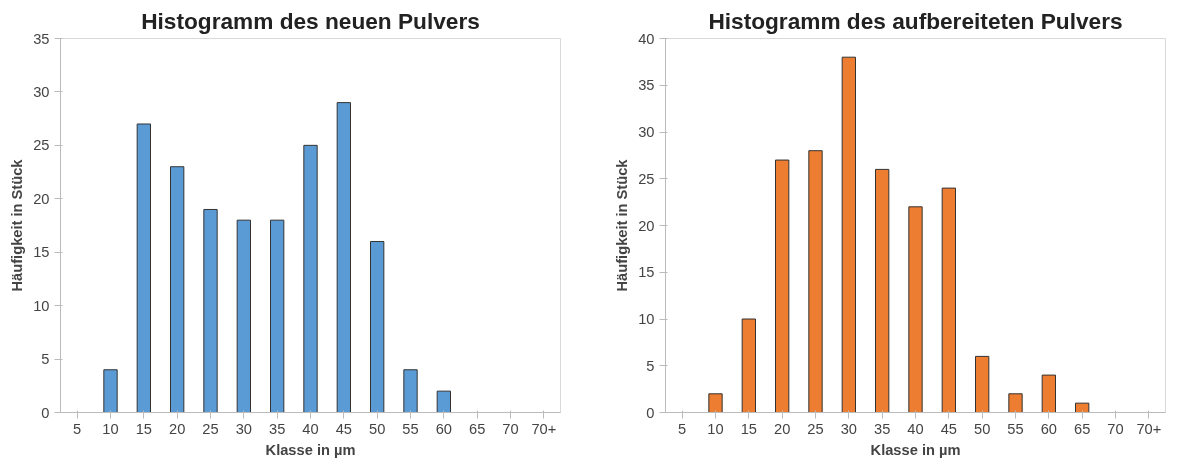 The height and width of the screenshot is (473, 1199). I want to click on chart-title: Histogramm des neuen Pulvers, so click(310, 20).